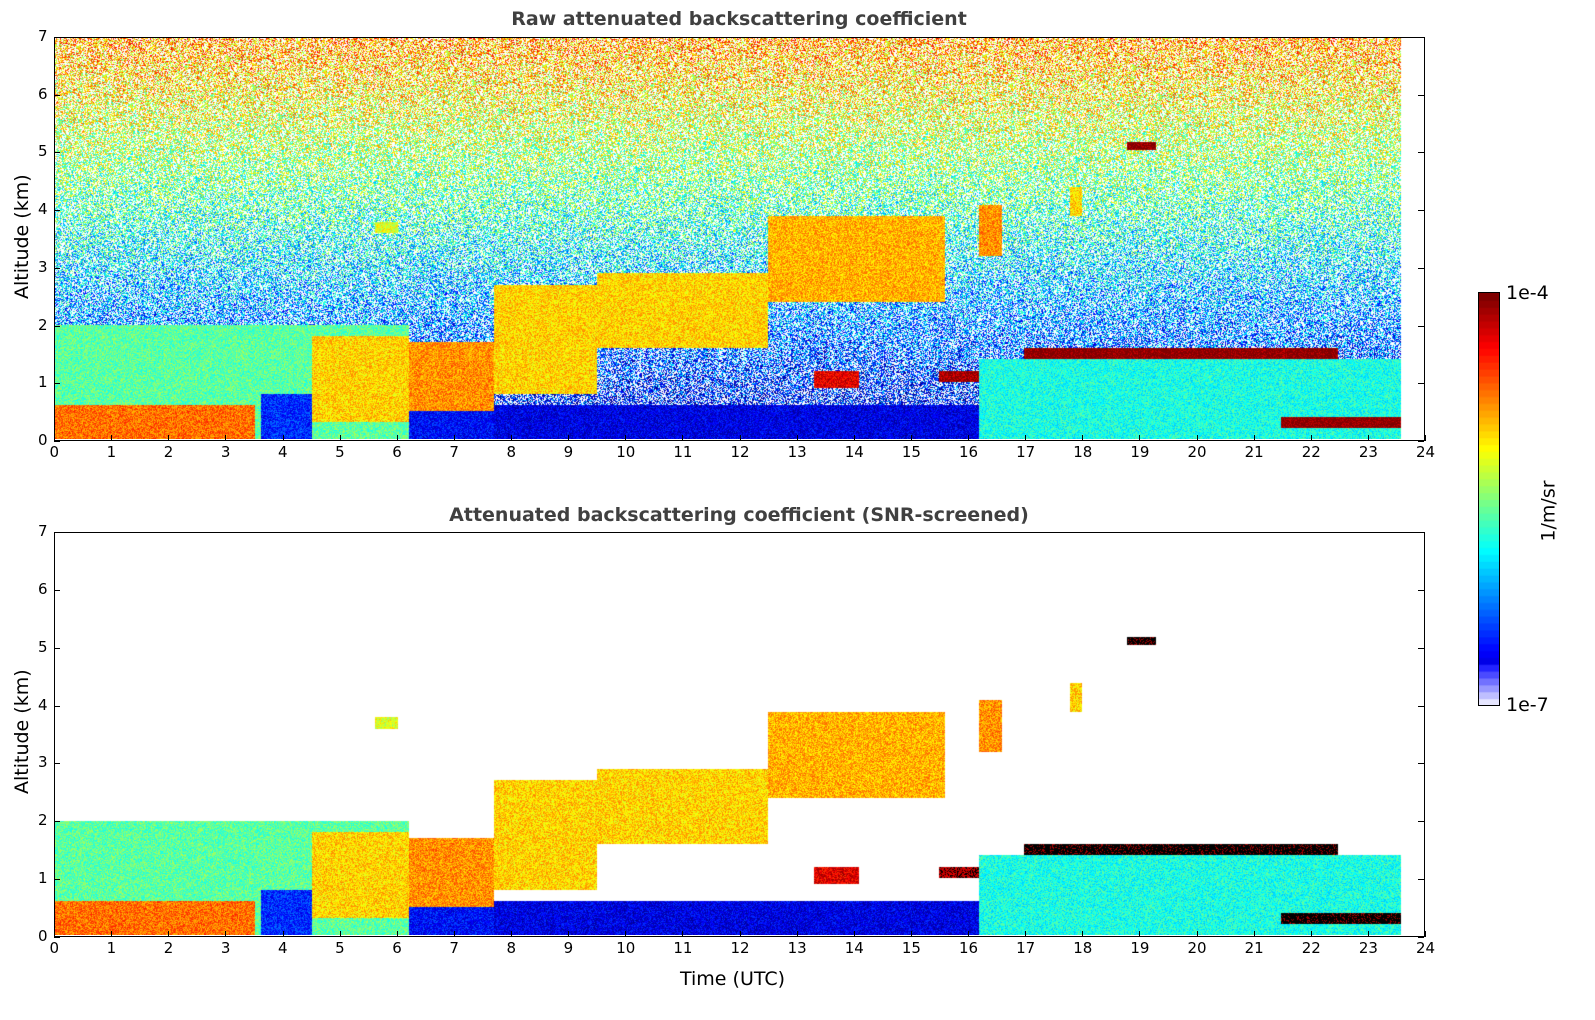  I want to click on colorbar-min-label: 1e-7, so click(1527, 705).